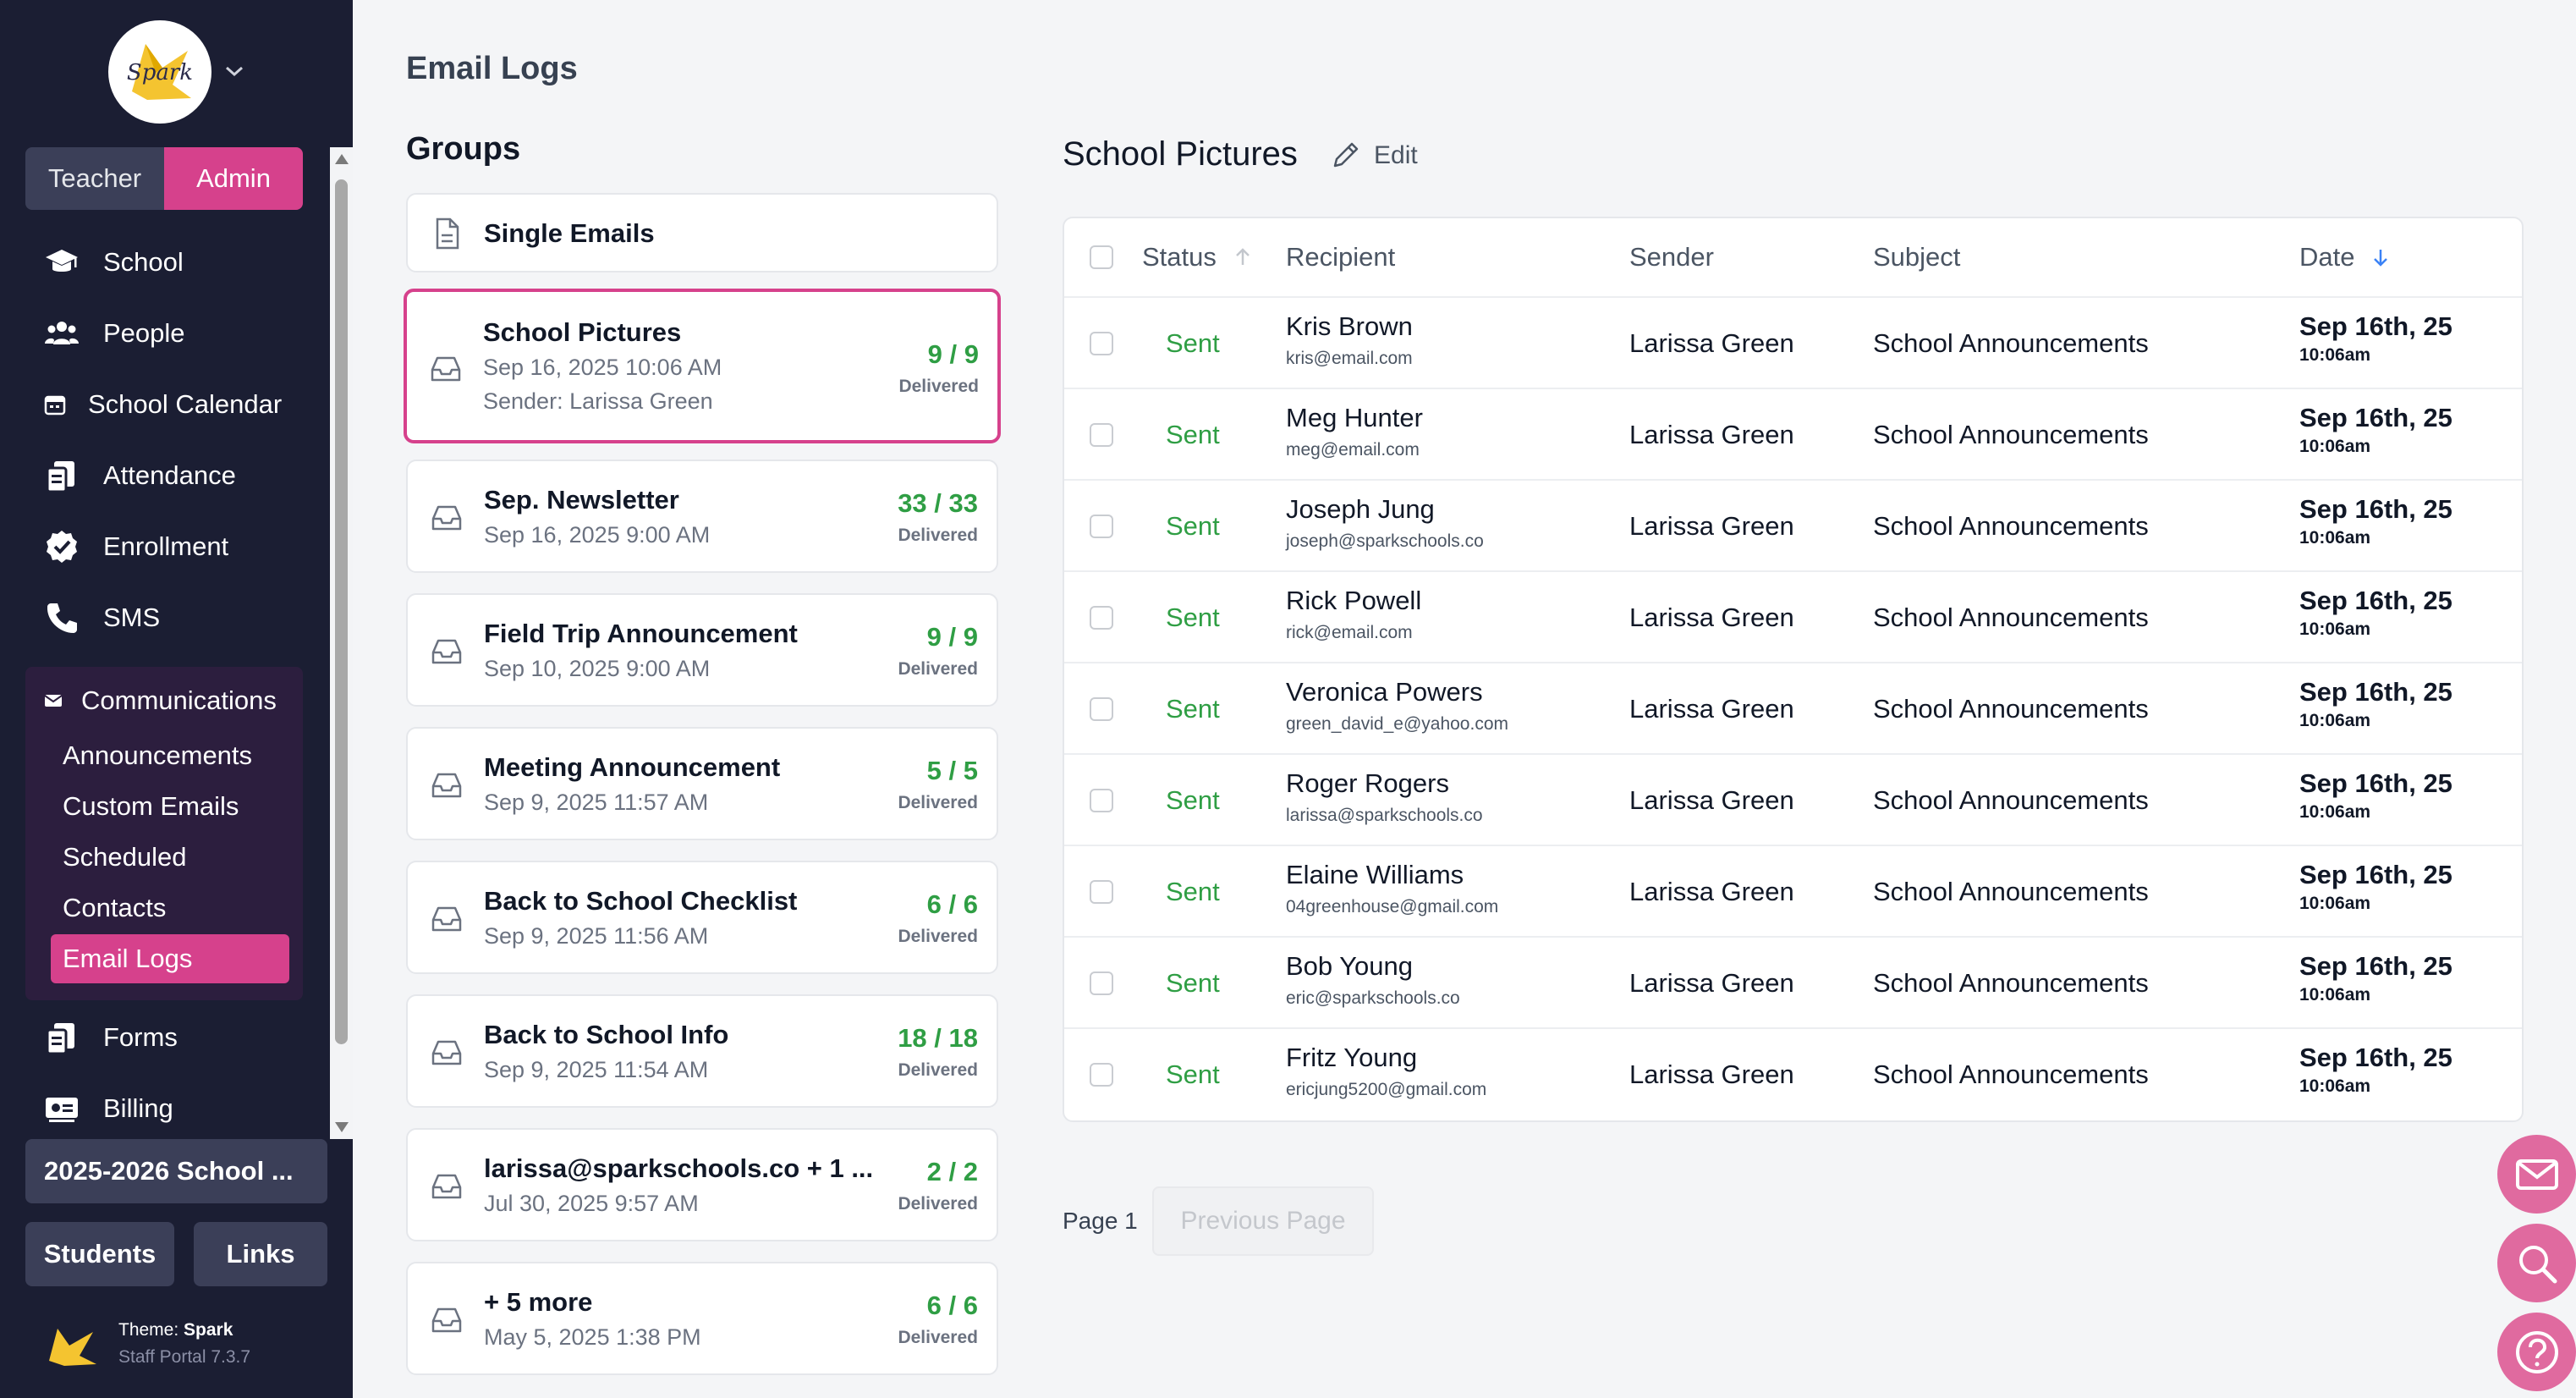 This screenshot has height=1398, width=2576. Describe the element at coordinates (113, 262) in the screenshot. I see `nav-item-school: School` at that location.